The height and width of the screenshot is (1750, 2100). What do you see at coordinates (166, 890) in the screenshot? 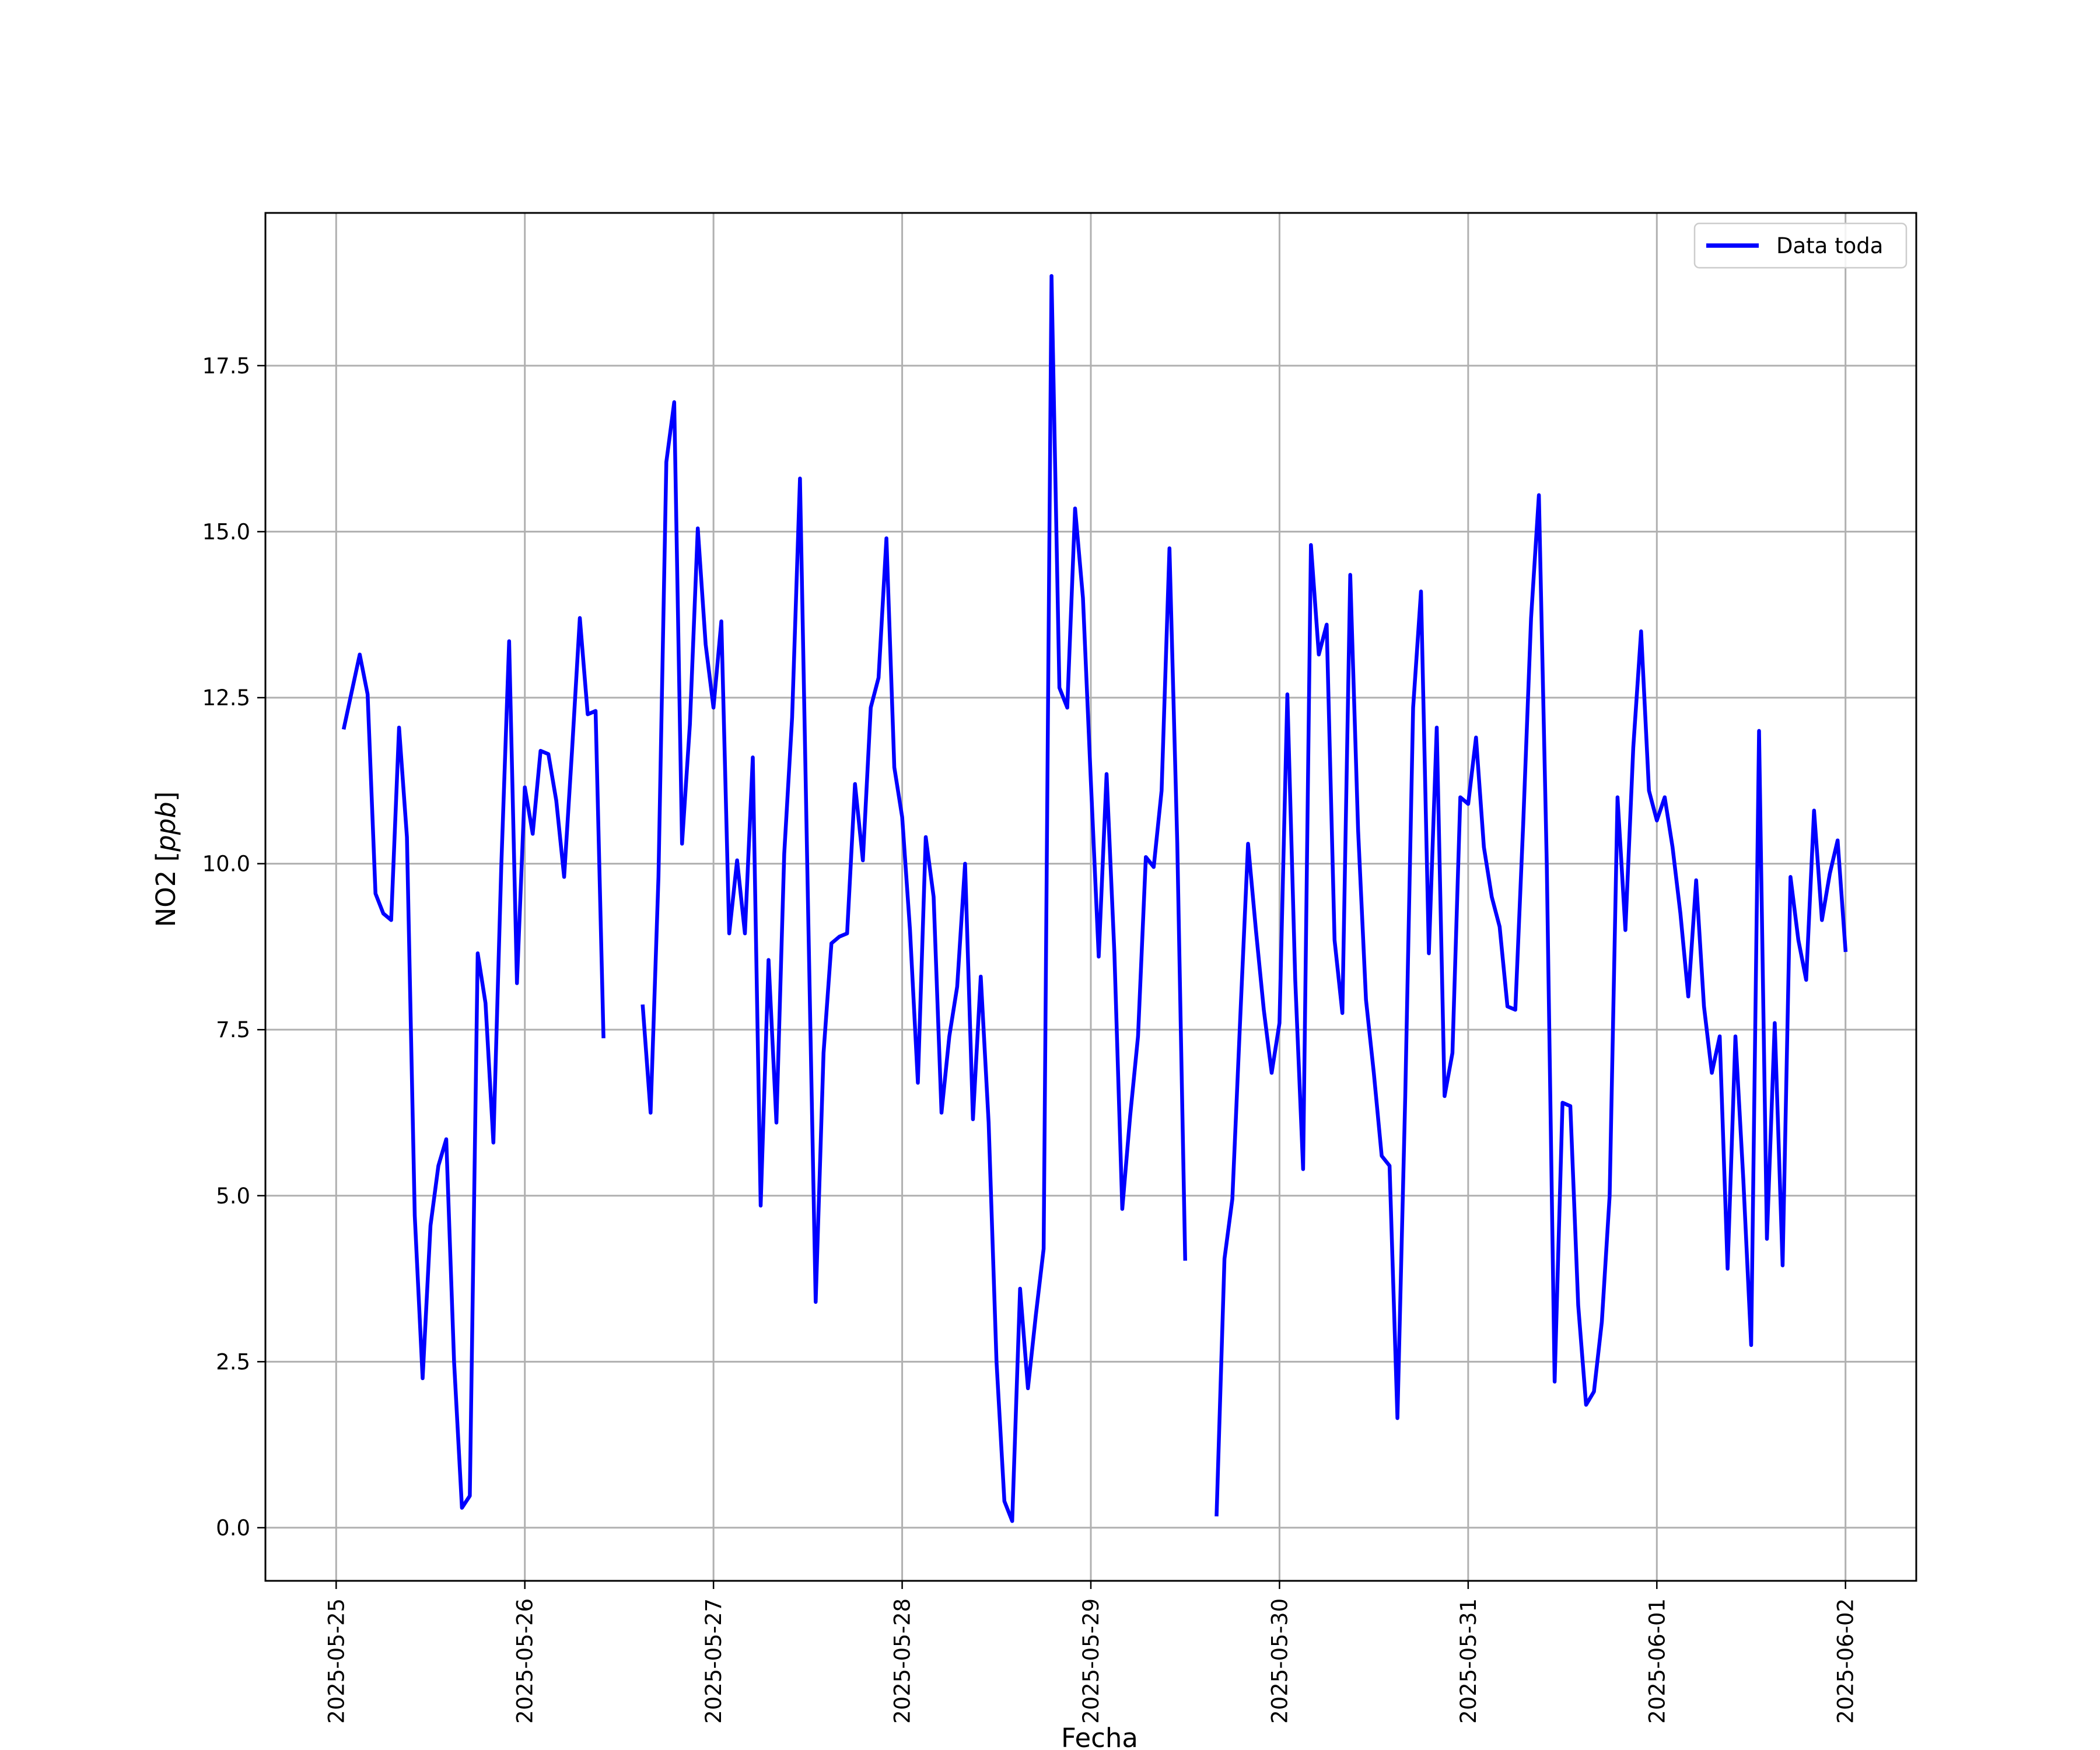
I see `y-axis-label-main: NO2 [` at bounding box center [166, 890].